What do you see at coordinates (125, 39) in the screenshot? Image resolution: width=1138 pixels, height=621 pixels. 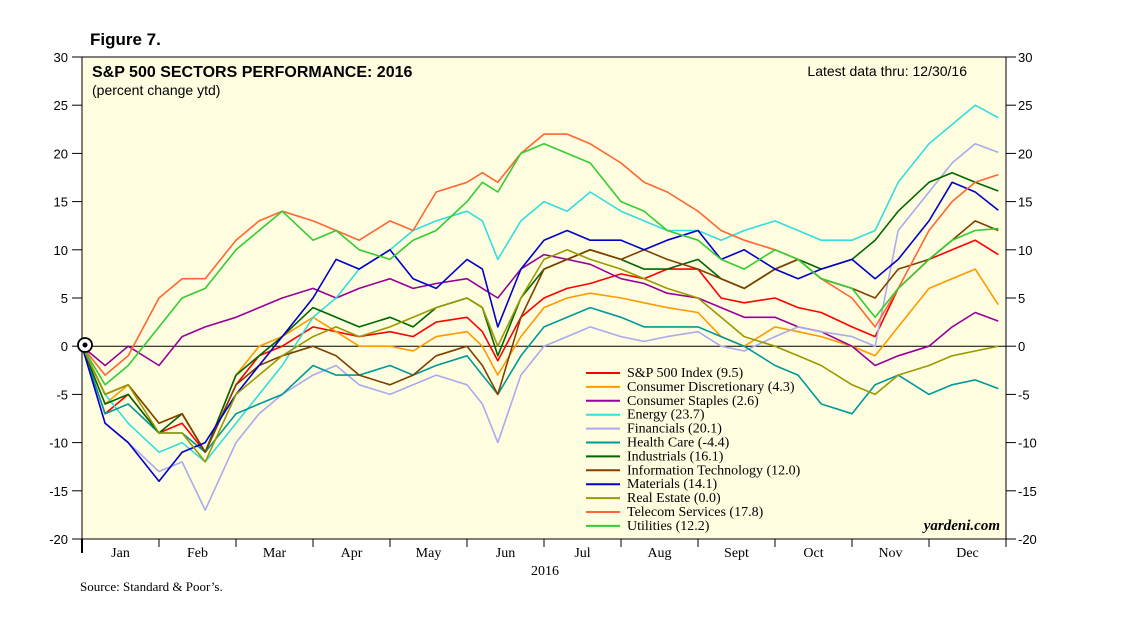 I see `figure-label: Figure 7.` at bounding box center [125, 39].